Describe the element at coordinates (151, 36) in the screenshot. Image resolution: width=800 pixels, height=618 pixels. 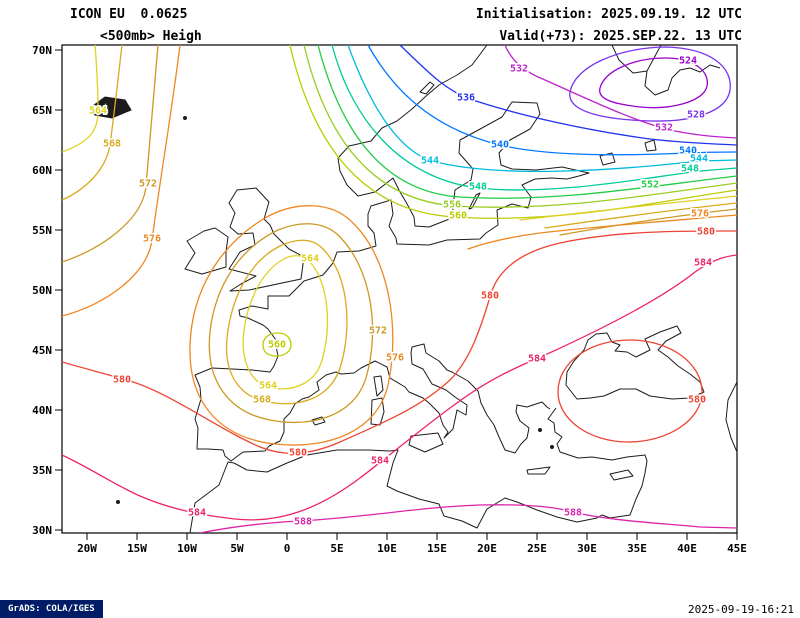
I see `field-title: <500mb> Heigh` at that location.